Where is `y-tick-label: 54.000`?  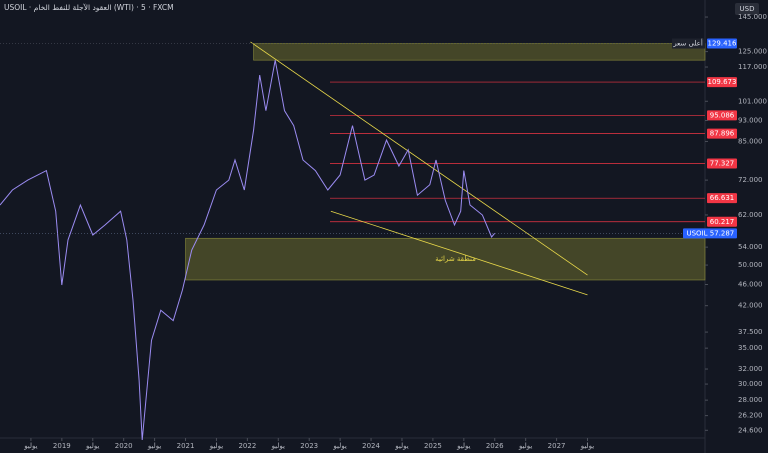
y-tick-label: 54.000 is located at coordinates (750, 247).